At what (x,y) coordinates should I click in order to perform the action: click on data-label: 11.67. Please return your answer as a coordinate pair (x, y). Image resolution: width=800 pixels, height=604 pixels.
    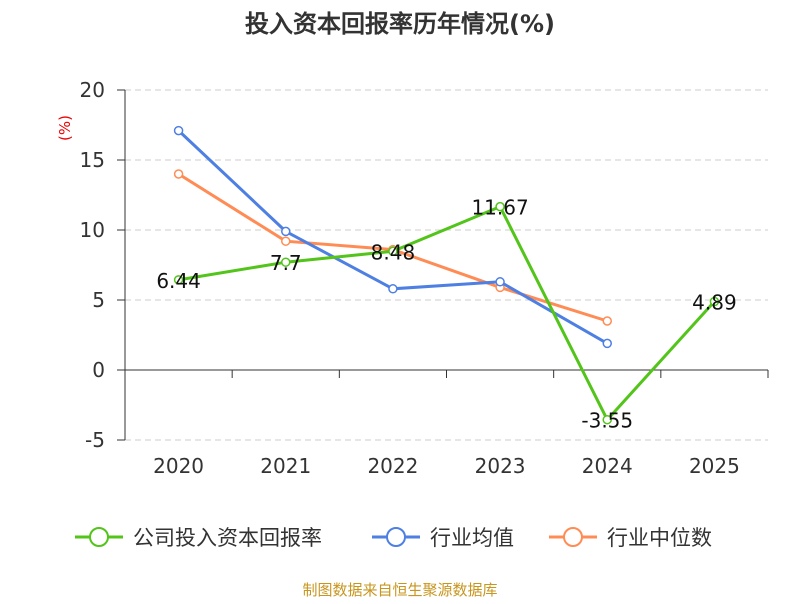
    Looking at the image, I should click on (499, 208).